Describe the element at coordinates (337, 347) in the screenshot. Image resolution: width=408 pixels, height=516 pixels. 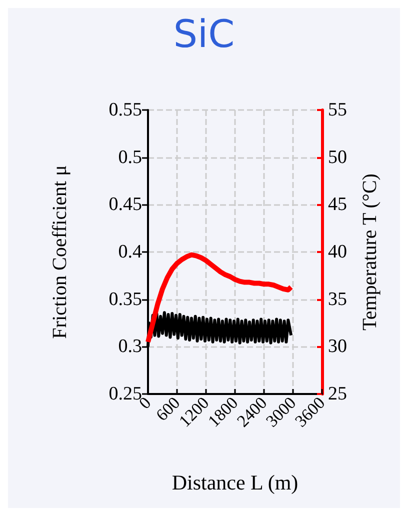
I see `y2-tick-label: 30` at that location.